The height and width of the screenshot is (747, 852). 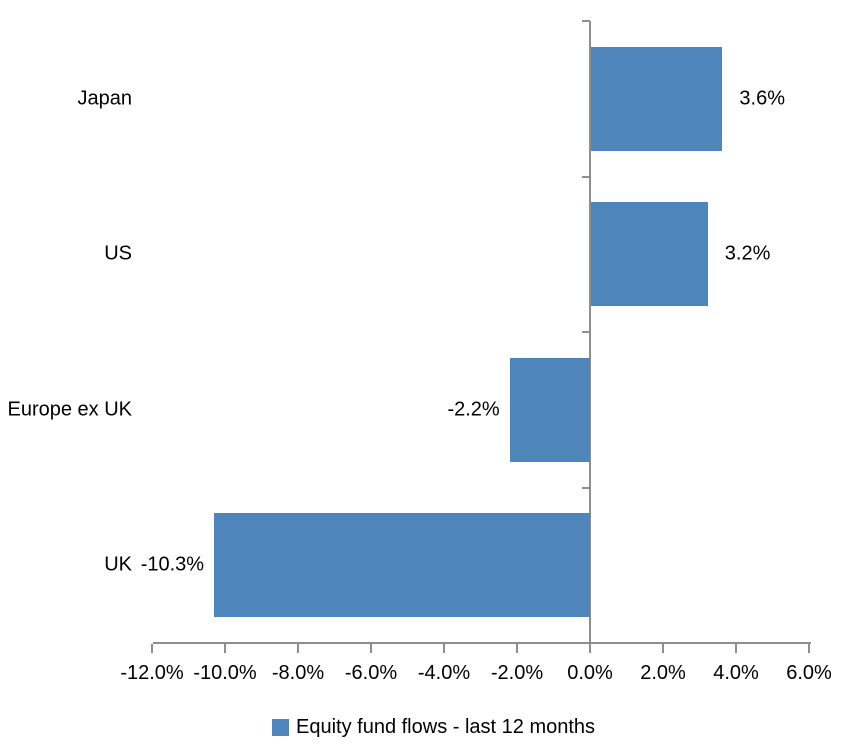 What do you see at coordinates (473, 409) in the screenshot?
I see `value-label-europe-ex-uk: -2.2%` at bounding box center [473, 409].